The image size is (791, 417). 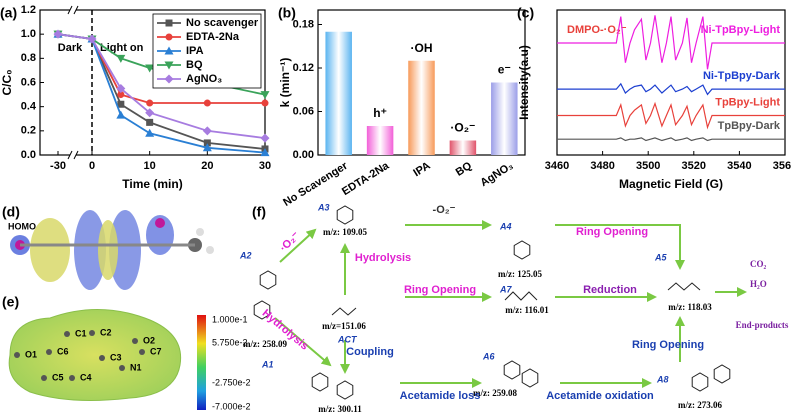 I want to click on colorbar-label: -2.750e-2, so click(x=231, y=382).